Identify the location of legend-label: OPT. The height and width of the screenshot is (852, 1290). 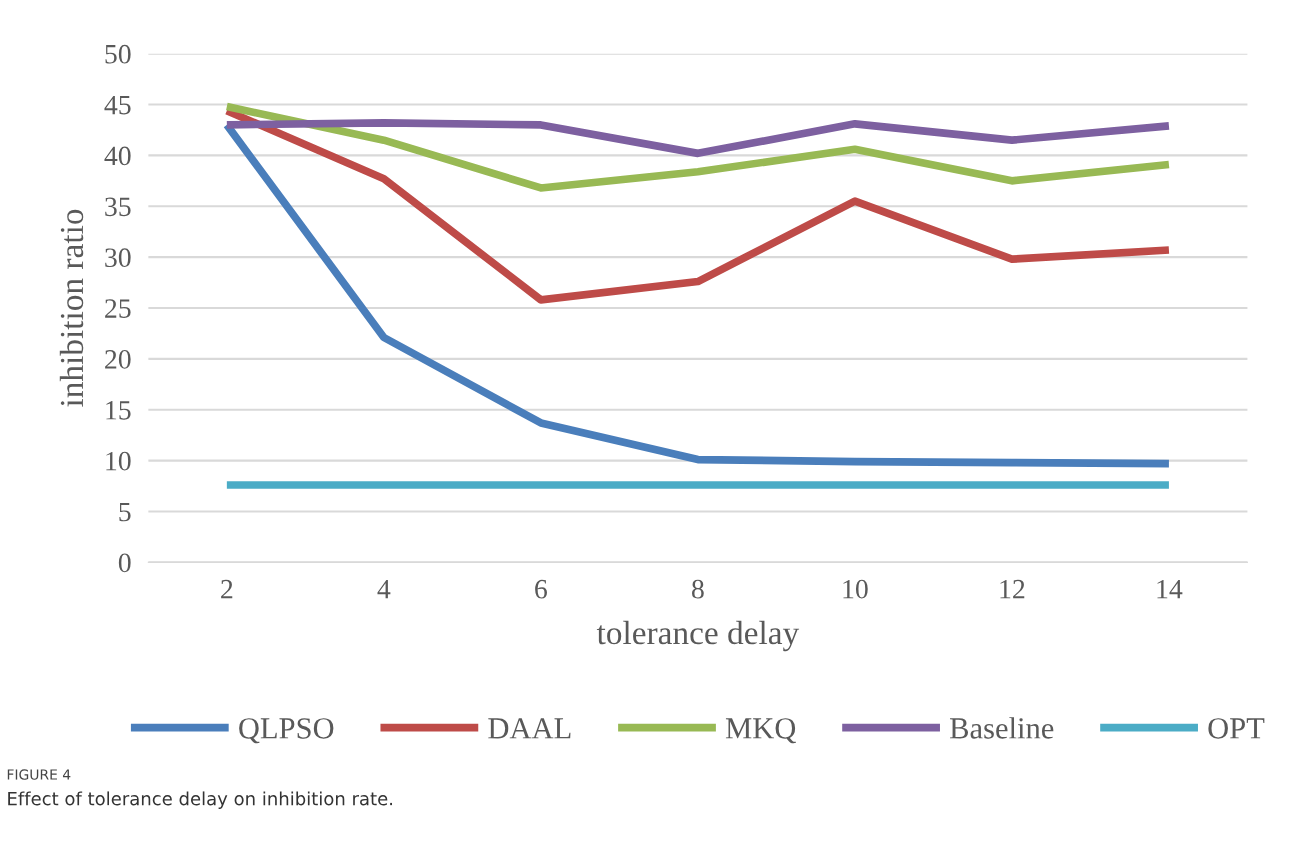
(1236, 728).